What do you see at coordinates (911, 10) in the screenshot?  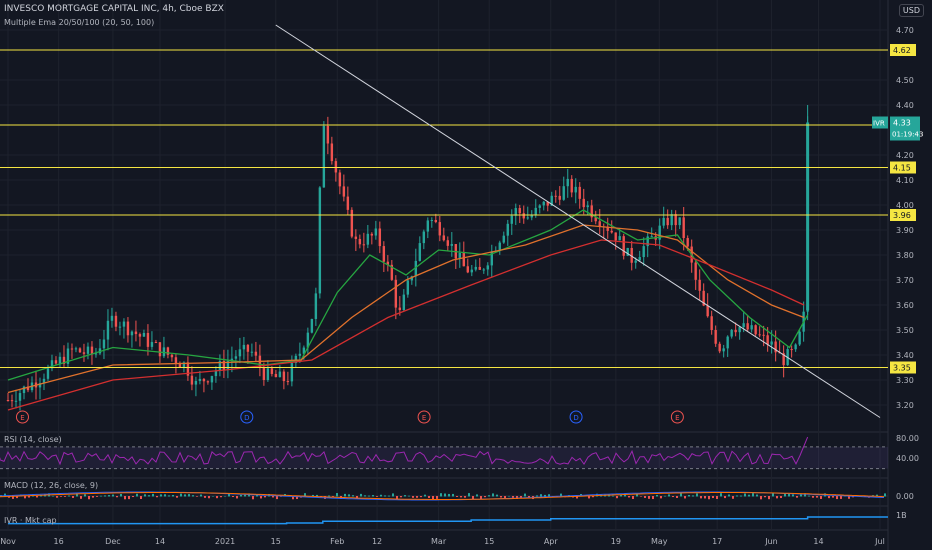 I see `currency-button: USD` at bounding box center [911, 10].